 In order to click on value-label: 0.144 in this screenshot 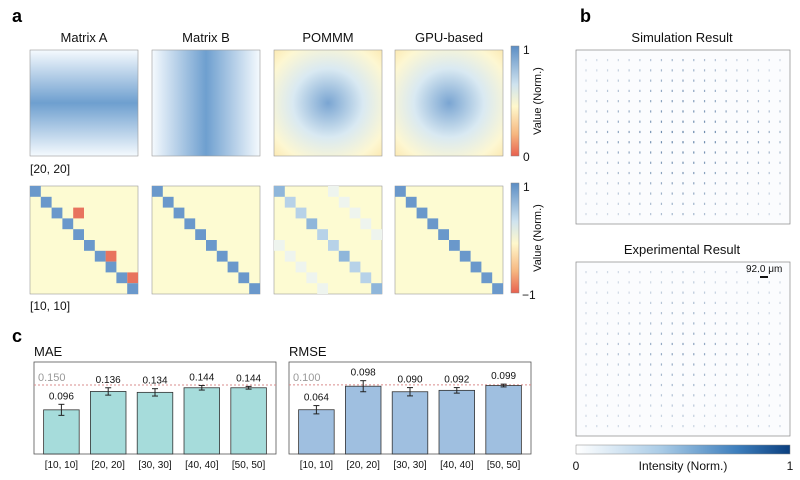, I will do `click(201, 377)`.